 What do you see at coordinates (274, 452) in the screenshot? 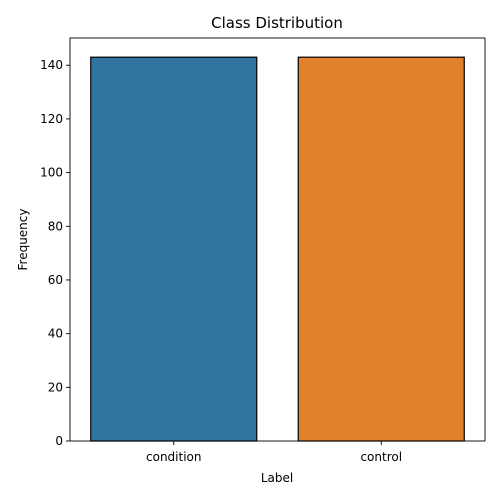
I see `x-axis: condition control` at bounding box center [274, 452].